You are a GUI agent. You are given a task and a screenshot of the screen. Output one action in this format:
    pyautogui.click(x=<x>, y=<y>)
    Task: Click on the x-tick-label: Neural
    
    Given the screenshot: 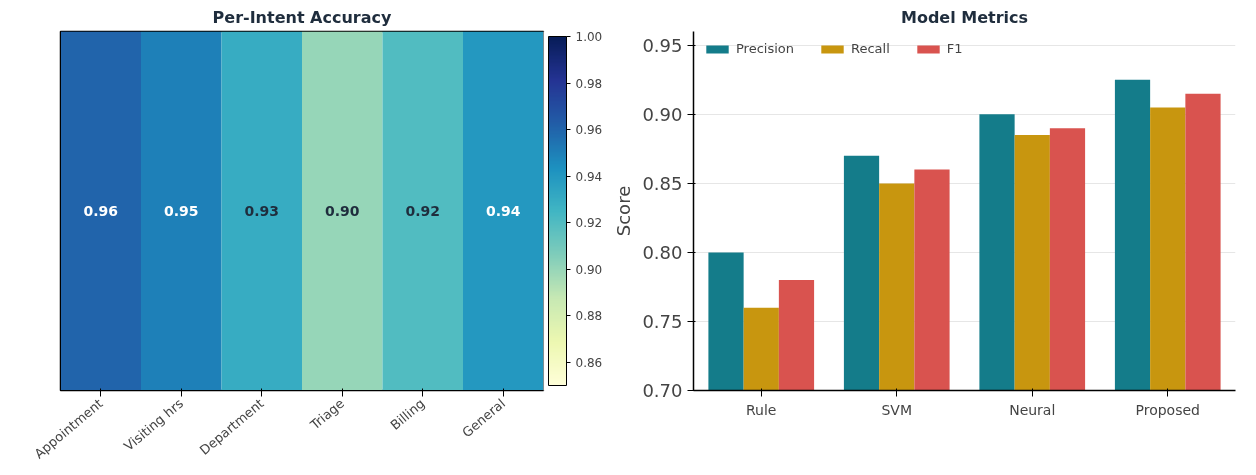 What is the action you would take?
    pyautogui.click(x=1032, y=409)
    